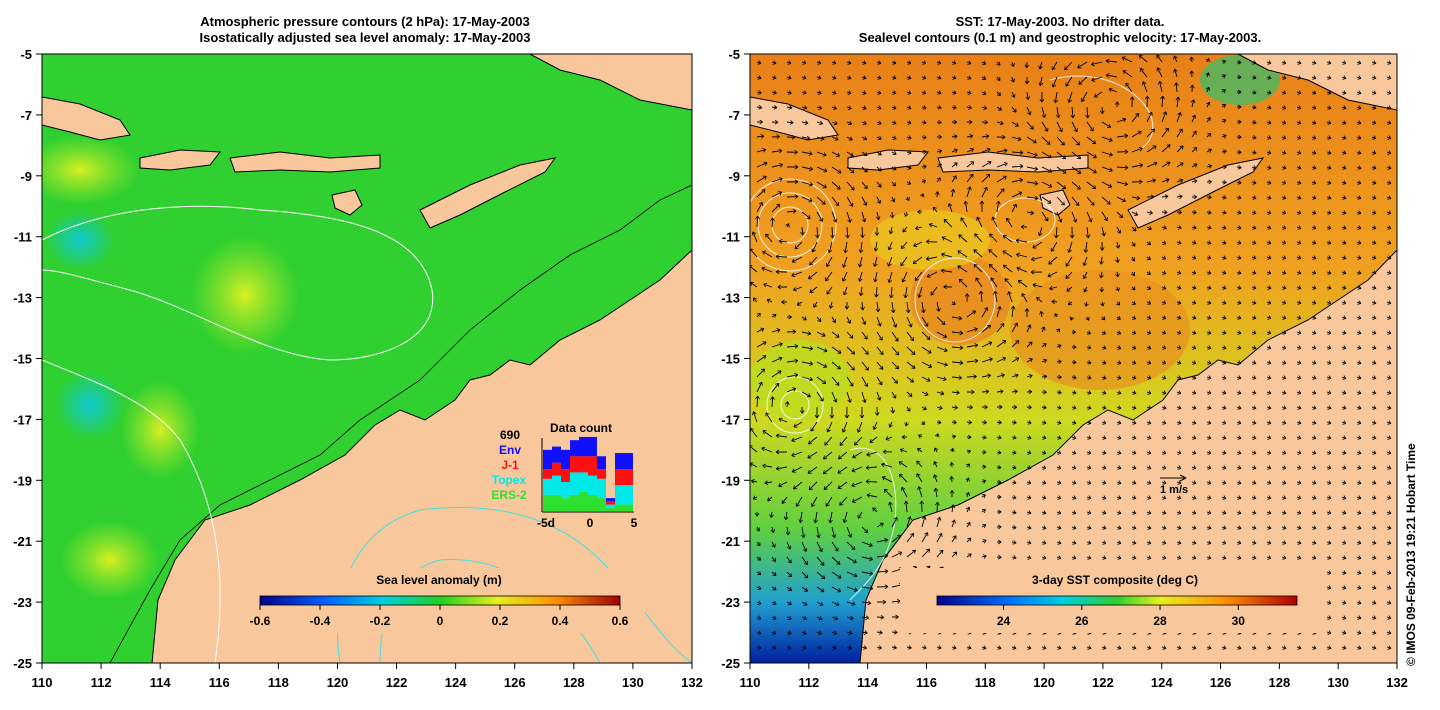  Describe the element at coordinates (1103, 682) in the screenshot. I see `x-tick-label: 122` at that location.